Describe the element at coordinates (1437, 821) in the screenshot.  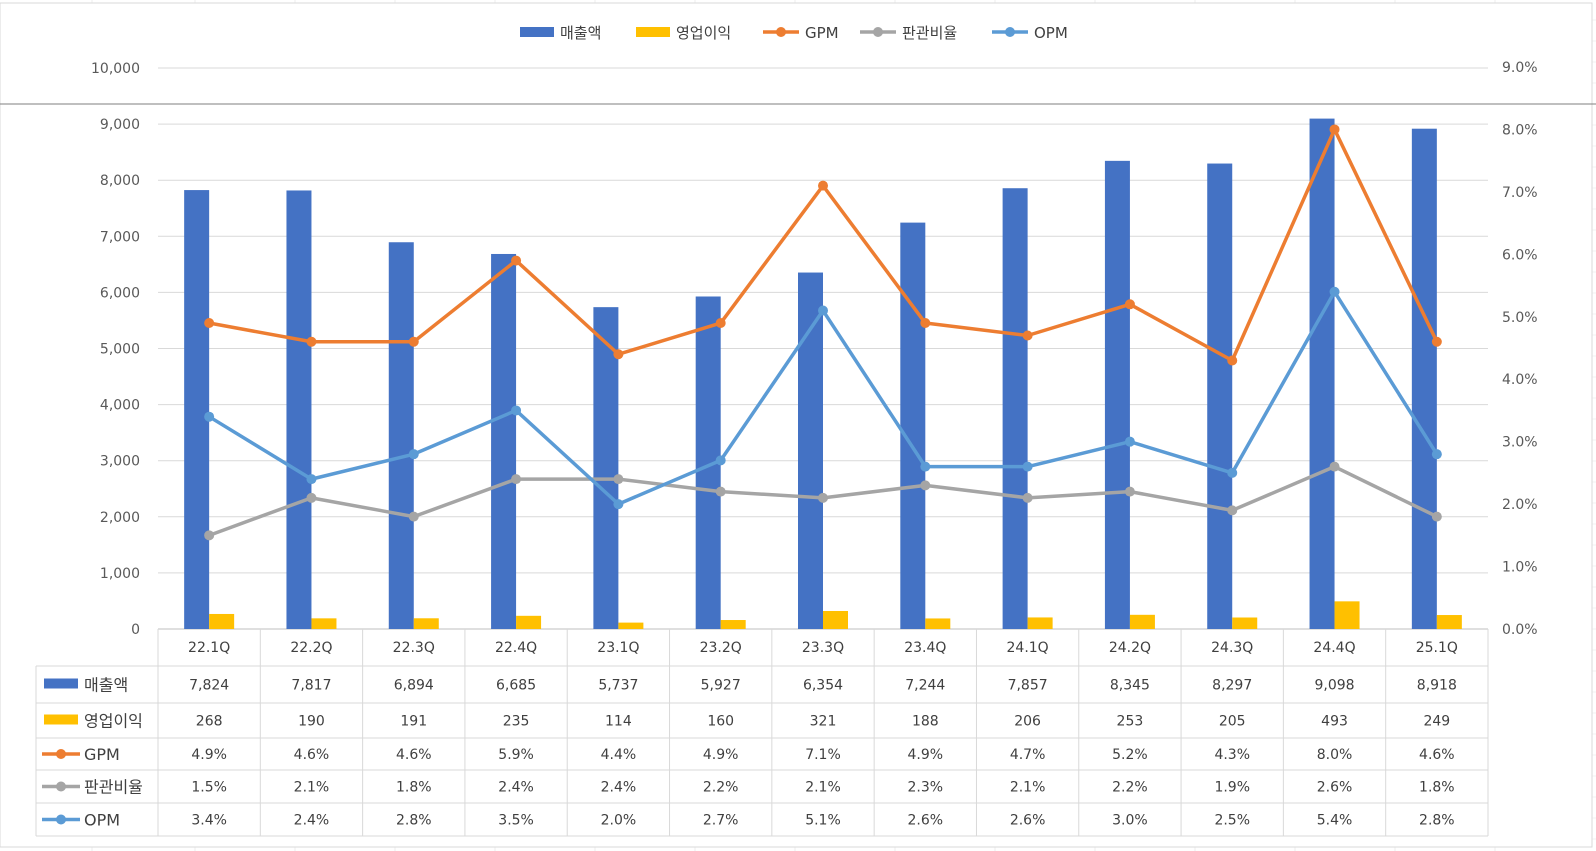
I see `table-cell: 2.8%` at that location.